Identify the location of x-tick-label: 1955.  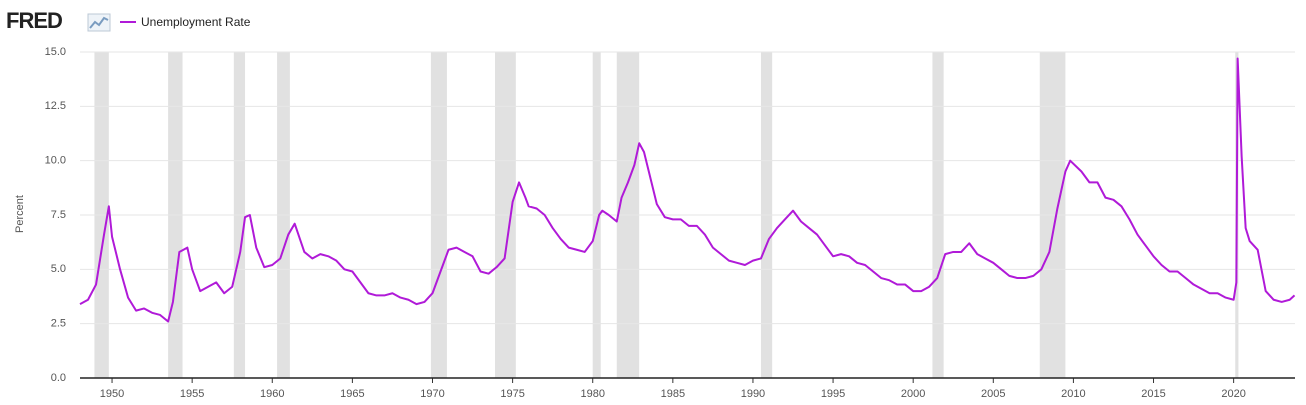
(192, 394).